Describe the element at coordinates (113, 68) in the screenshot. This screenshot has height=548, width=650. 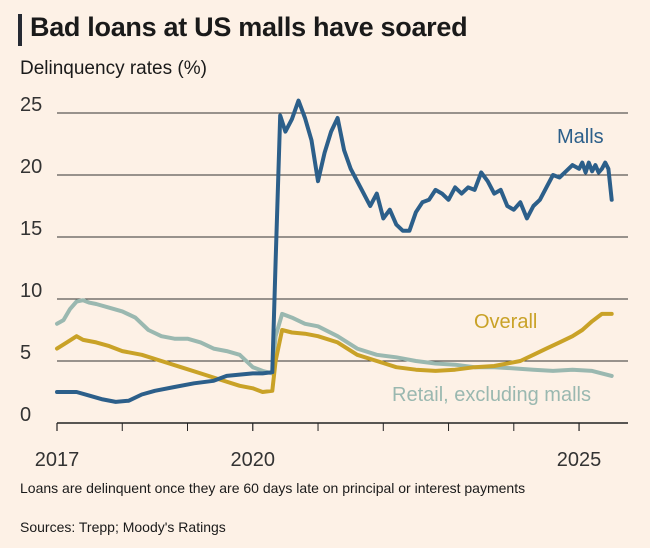
I see `chart-subtitle: Delinquency rates (%)` at that location.